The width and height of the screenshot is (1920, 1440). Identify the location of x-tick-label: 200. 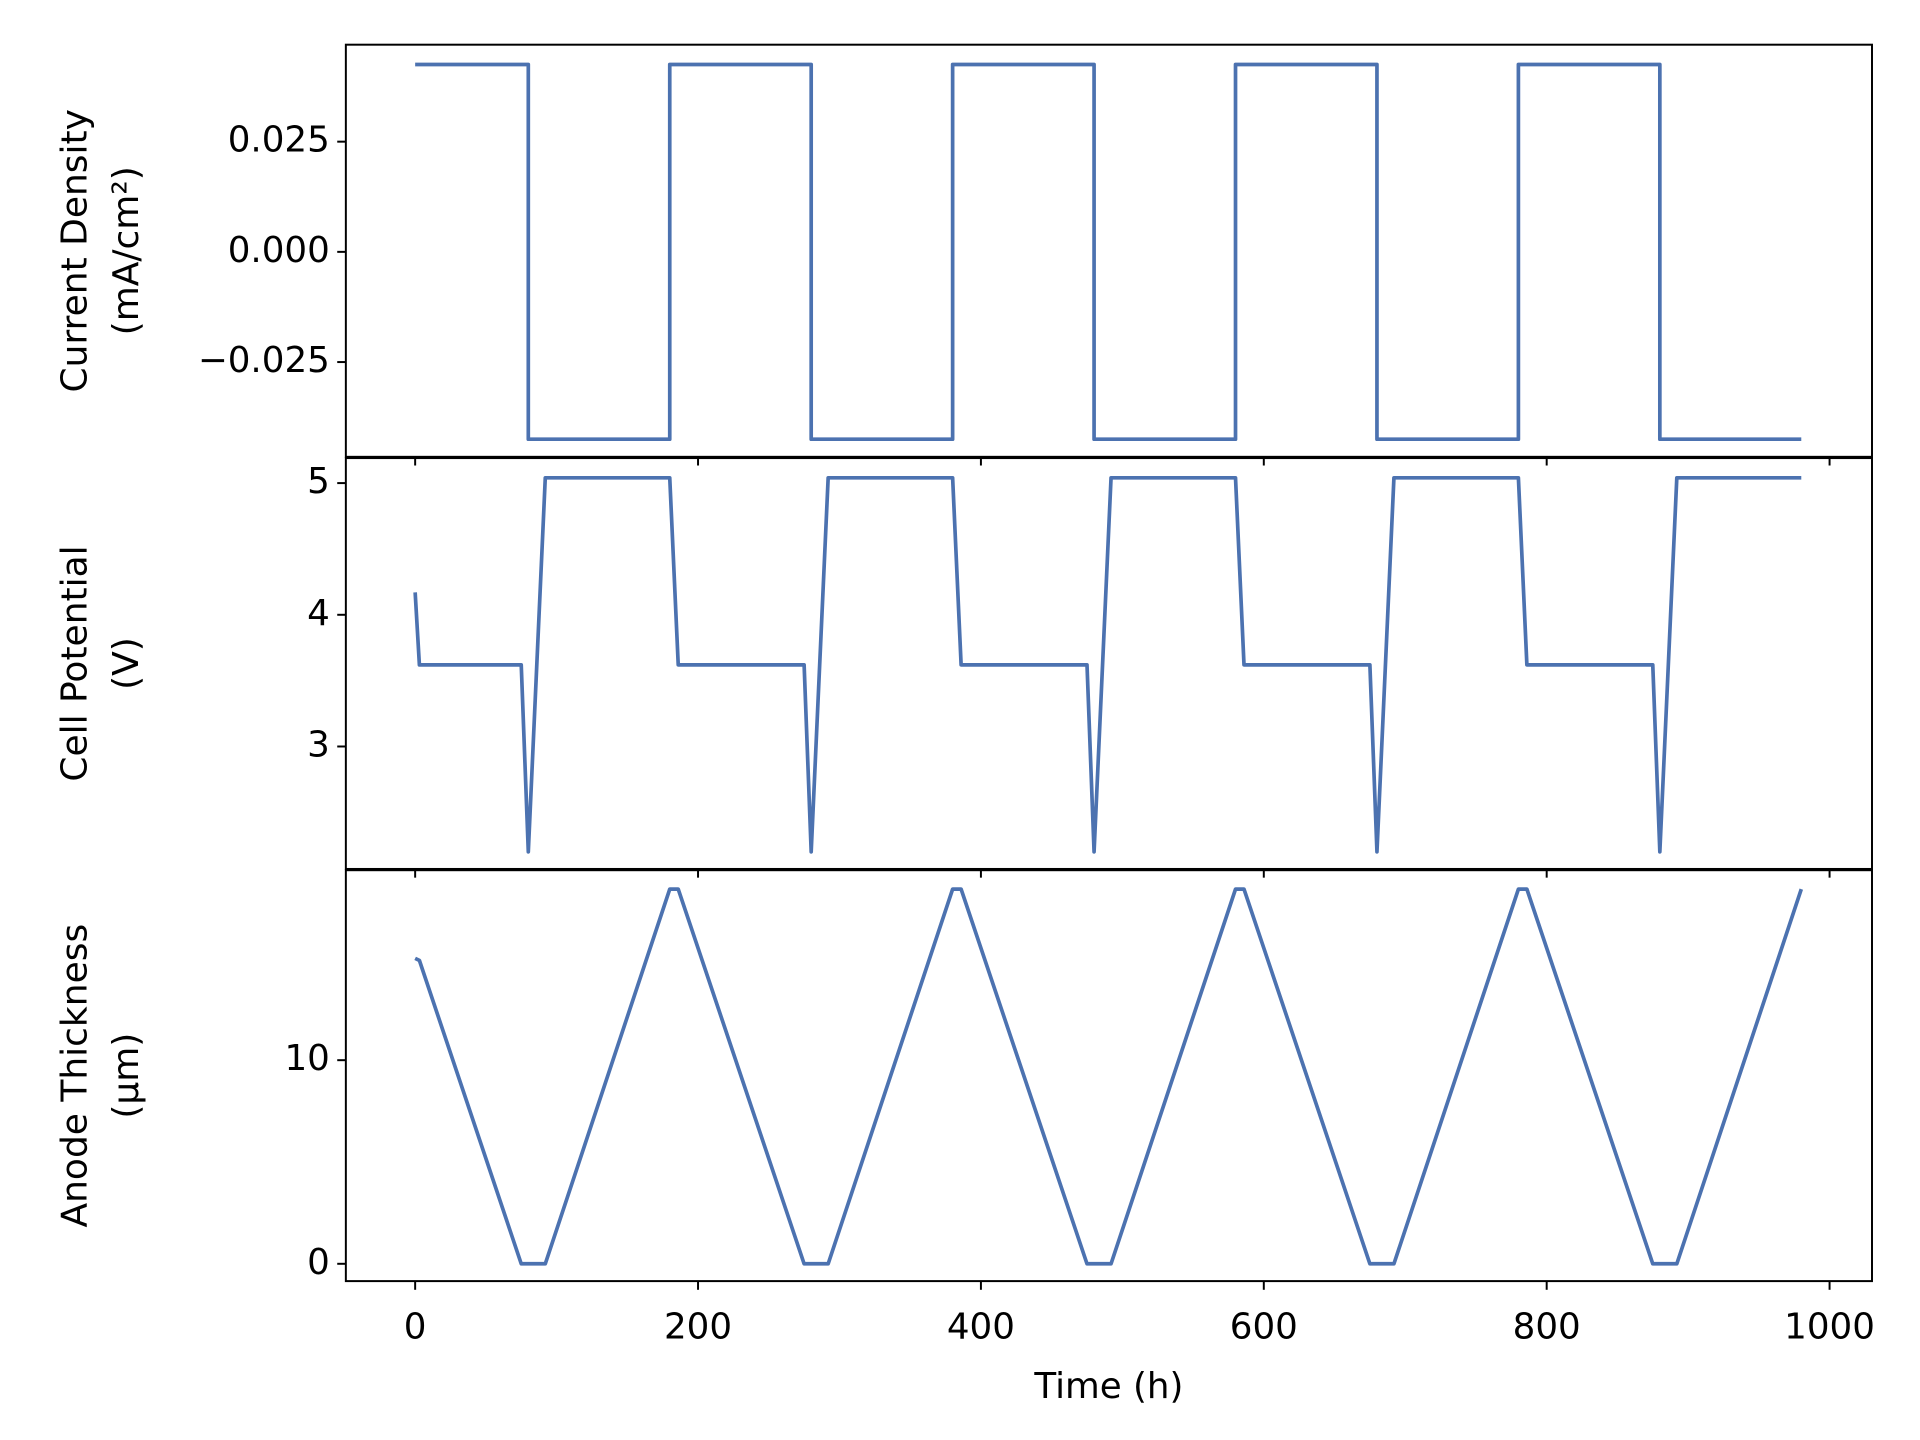
(698, 1326).